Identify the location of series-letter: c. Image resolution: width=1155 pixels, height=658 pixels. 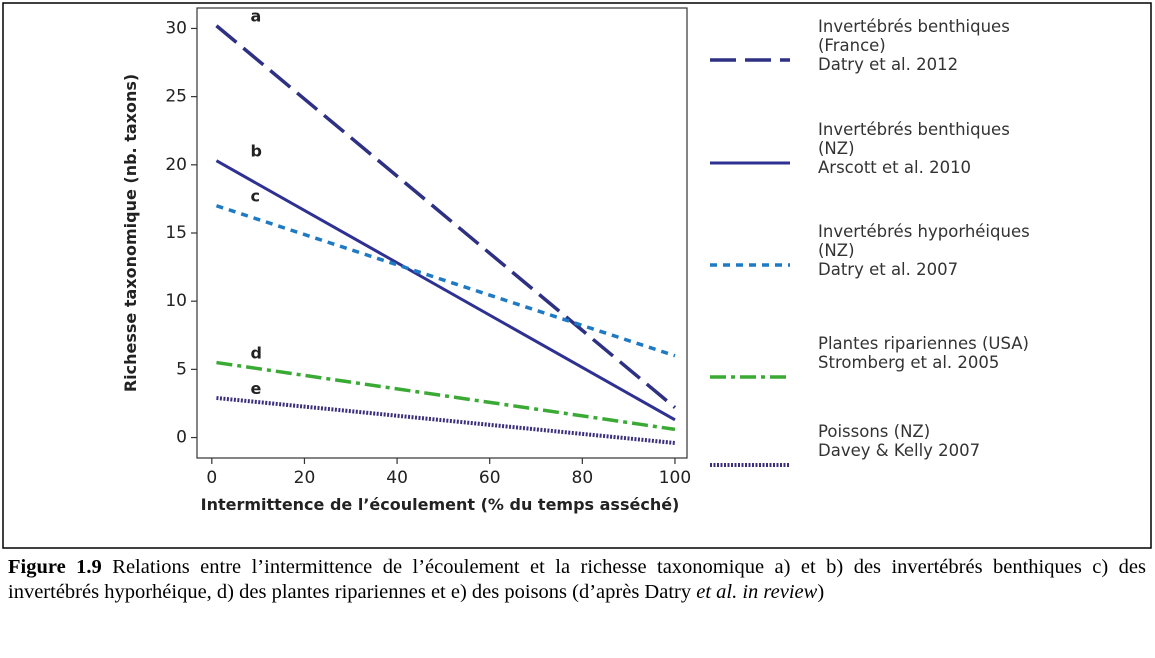
(254, 196).